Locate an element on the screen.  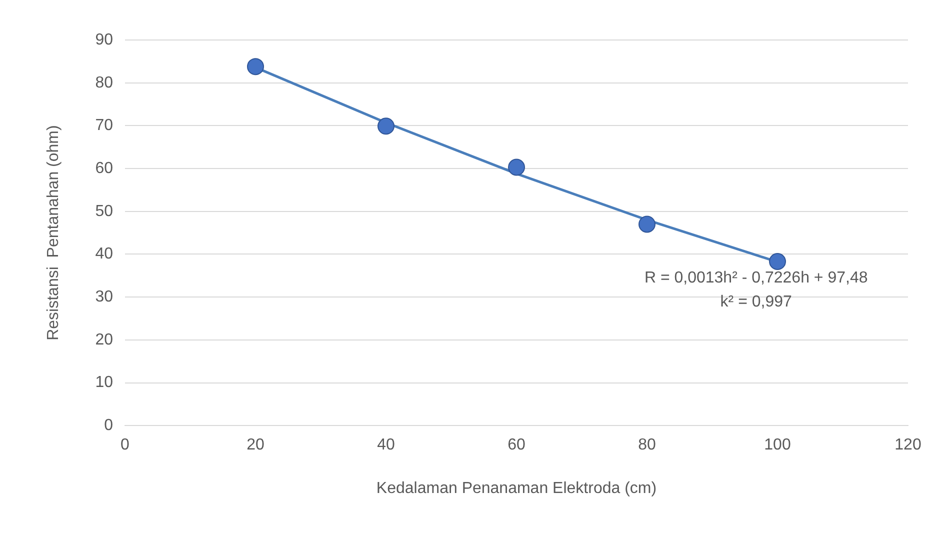
x-axis-title: Kedalaman Penanaman Elektroda (cm) is located at coordinates (516, 488).